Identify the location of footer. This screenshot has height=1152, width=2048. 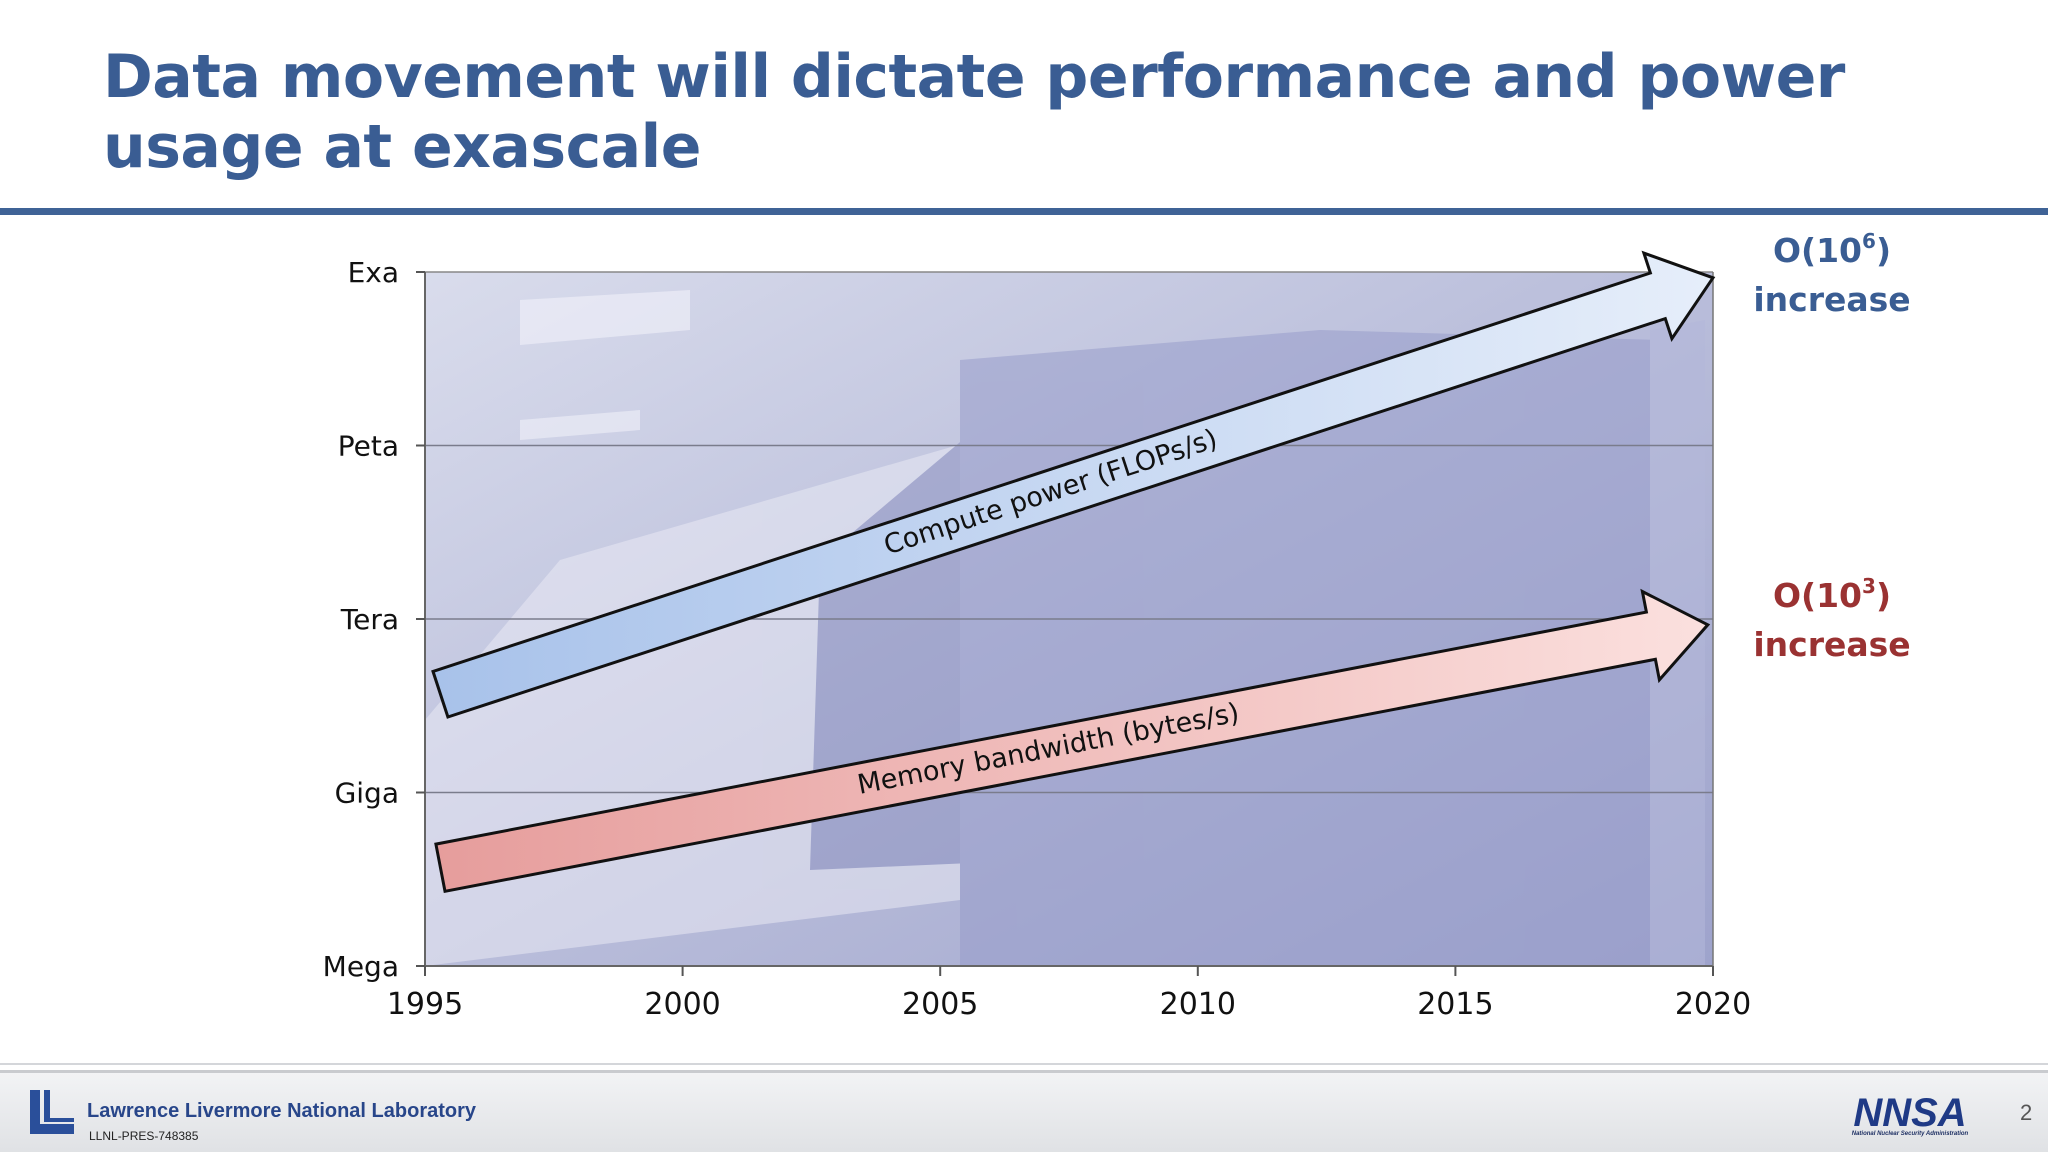
(1024, 1111).